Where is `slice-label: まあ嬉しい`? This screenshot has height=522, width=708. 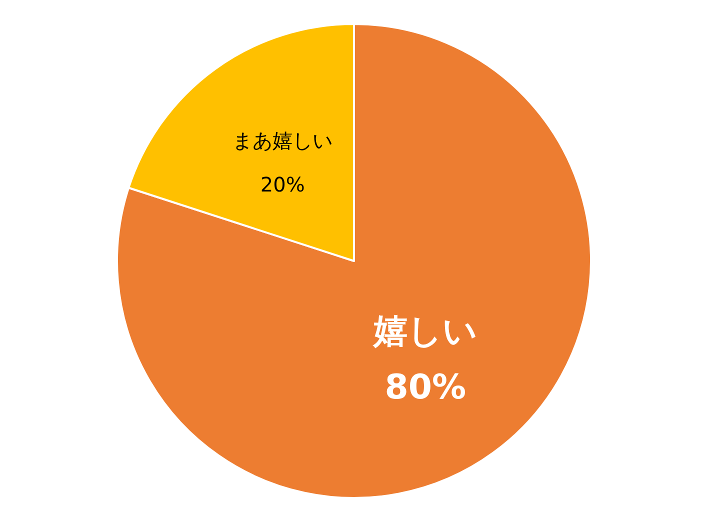 slice-label: まあ嬉しい is located at coordinates (282, 140).